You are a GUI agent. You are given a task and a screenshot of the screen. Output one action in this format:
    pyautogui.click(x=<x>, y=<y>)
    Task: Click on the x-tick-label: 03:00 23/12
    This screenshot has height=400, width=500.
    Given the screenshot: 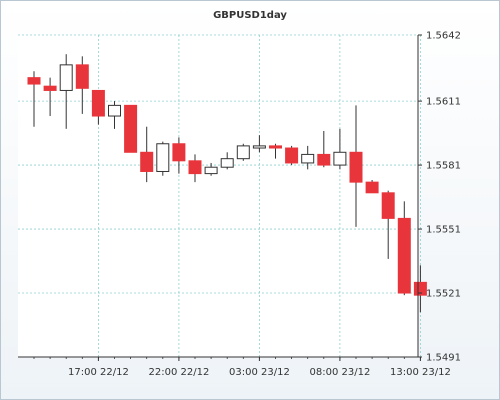 What is the action you would take?
    pyautogui.click(x=259, y=372)
    